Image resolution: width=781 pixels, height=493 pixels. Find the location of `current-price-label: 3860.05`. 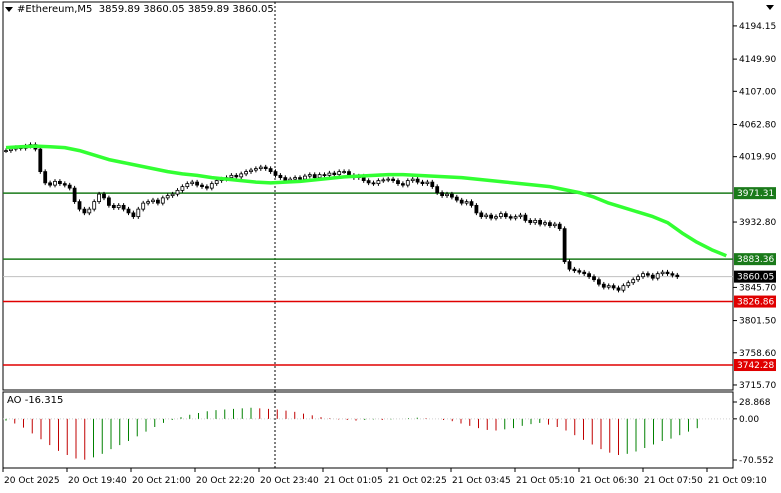

current-price-label: 3860.05 is located at coordinates (755, 278).